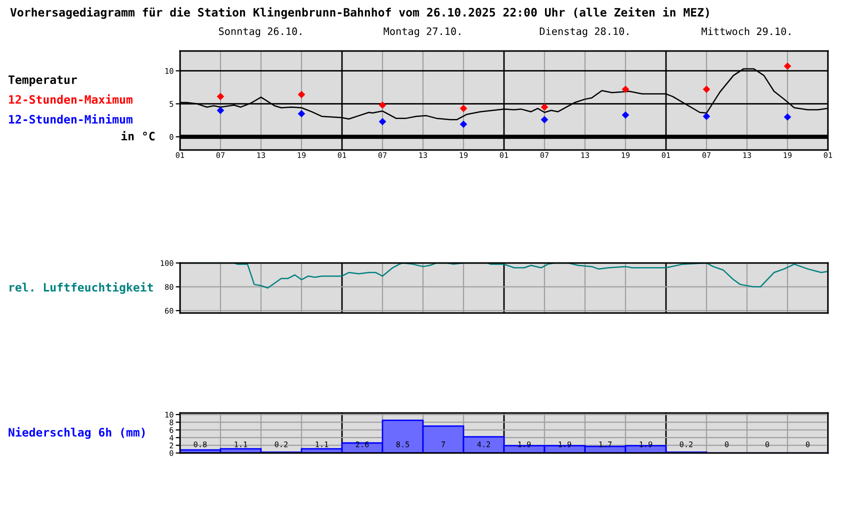  I want to click on x2-tick-label: Dienstag 28.10., so click(584, 32).